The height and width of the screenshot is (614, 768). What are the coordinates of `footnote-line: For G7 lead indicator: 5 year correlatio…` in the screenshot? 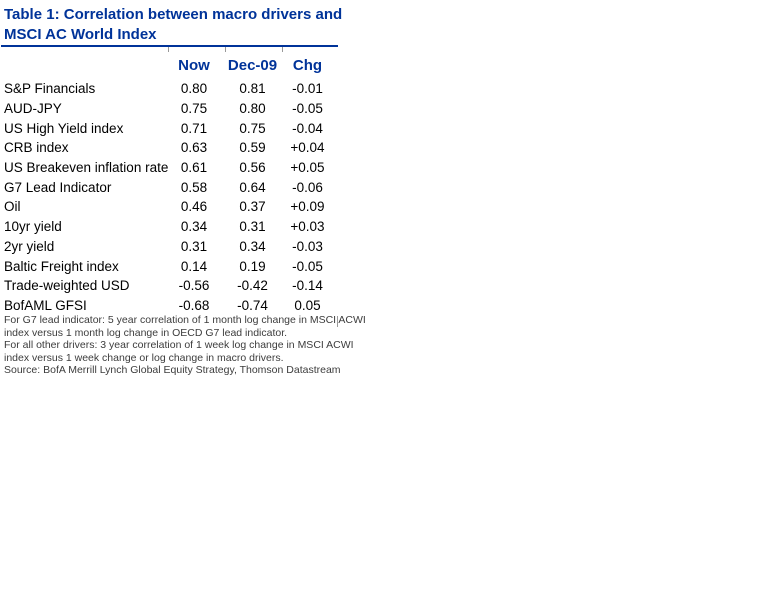 It's located at (185, 320).